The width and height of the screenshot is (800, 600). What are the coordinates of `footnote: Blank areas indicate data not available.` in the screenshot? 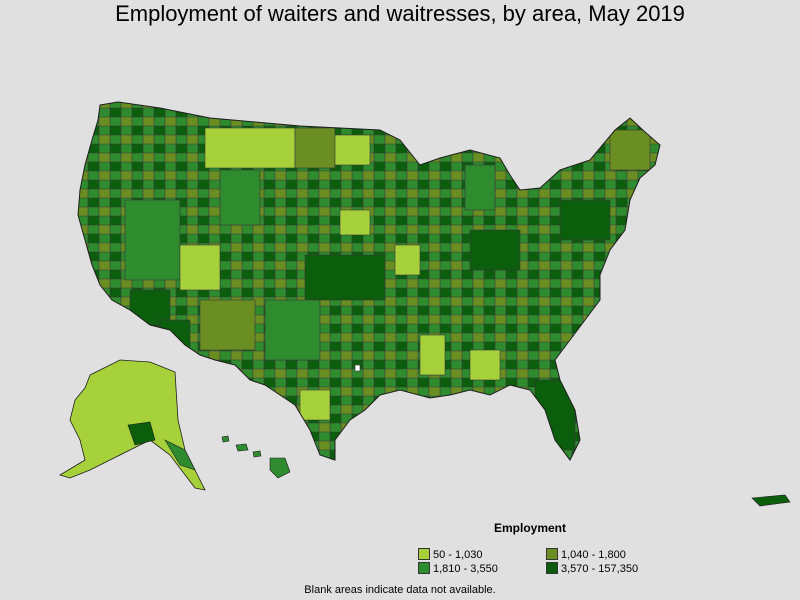 It's located at (400, 590).